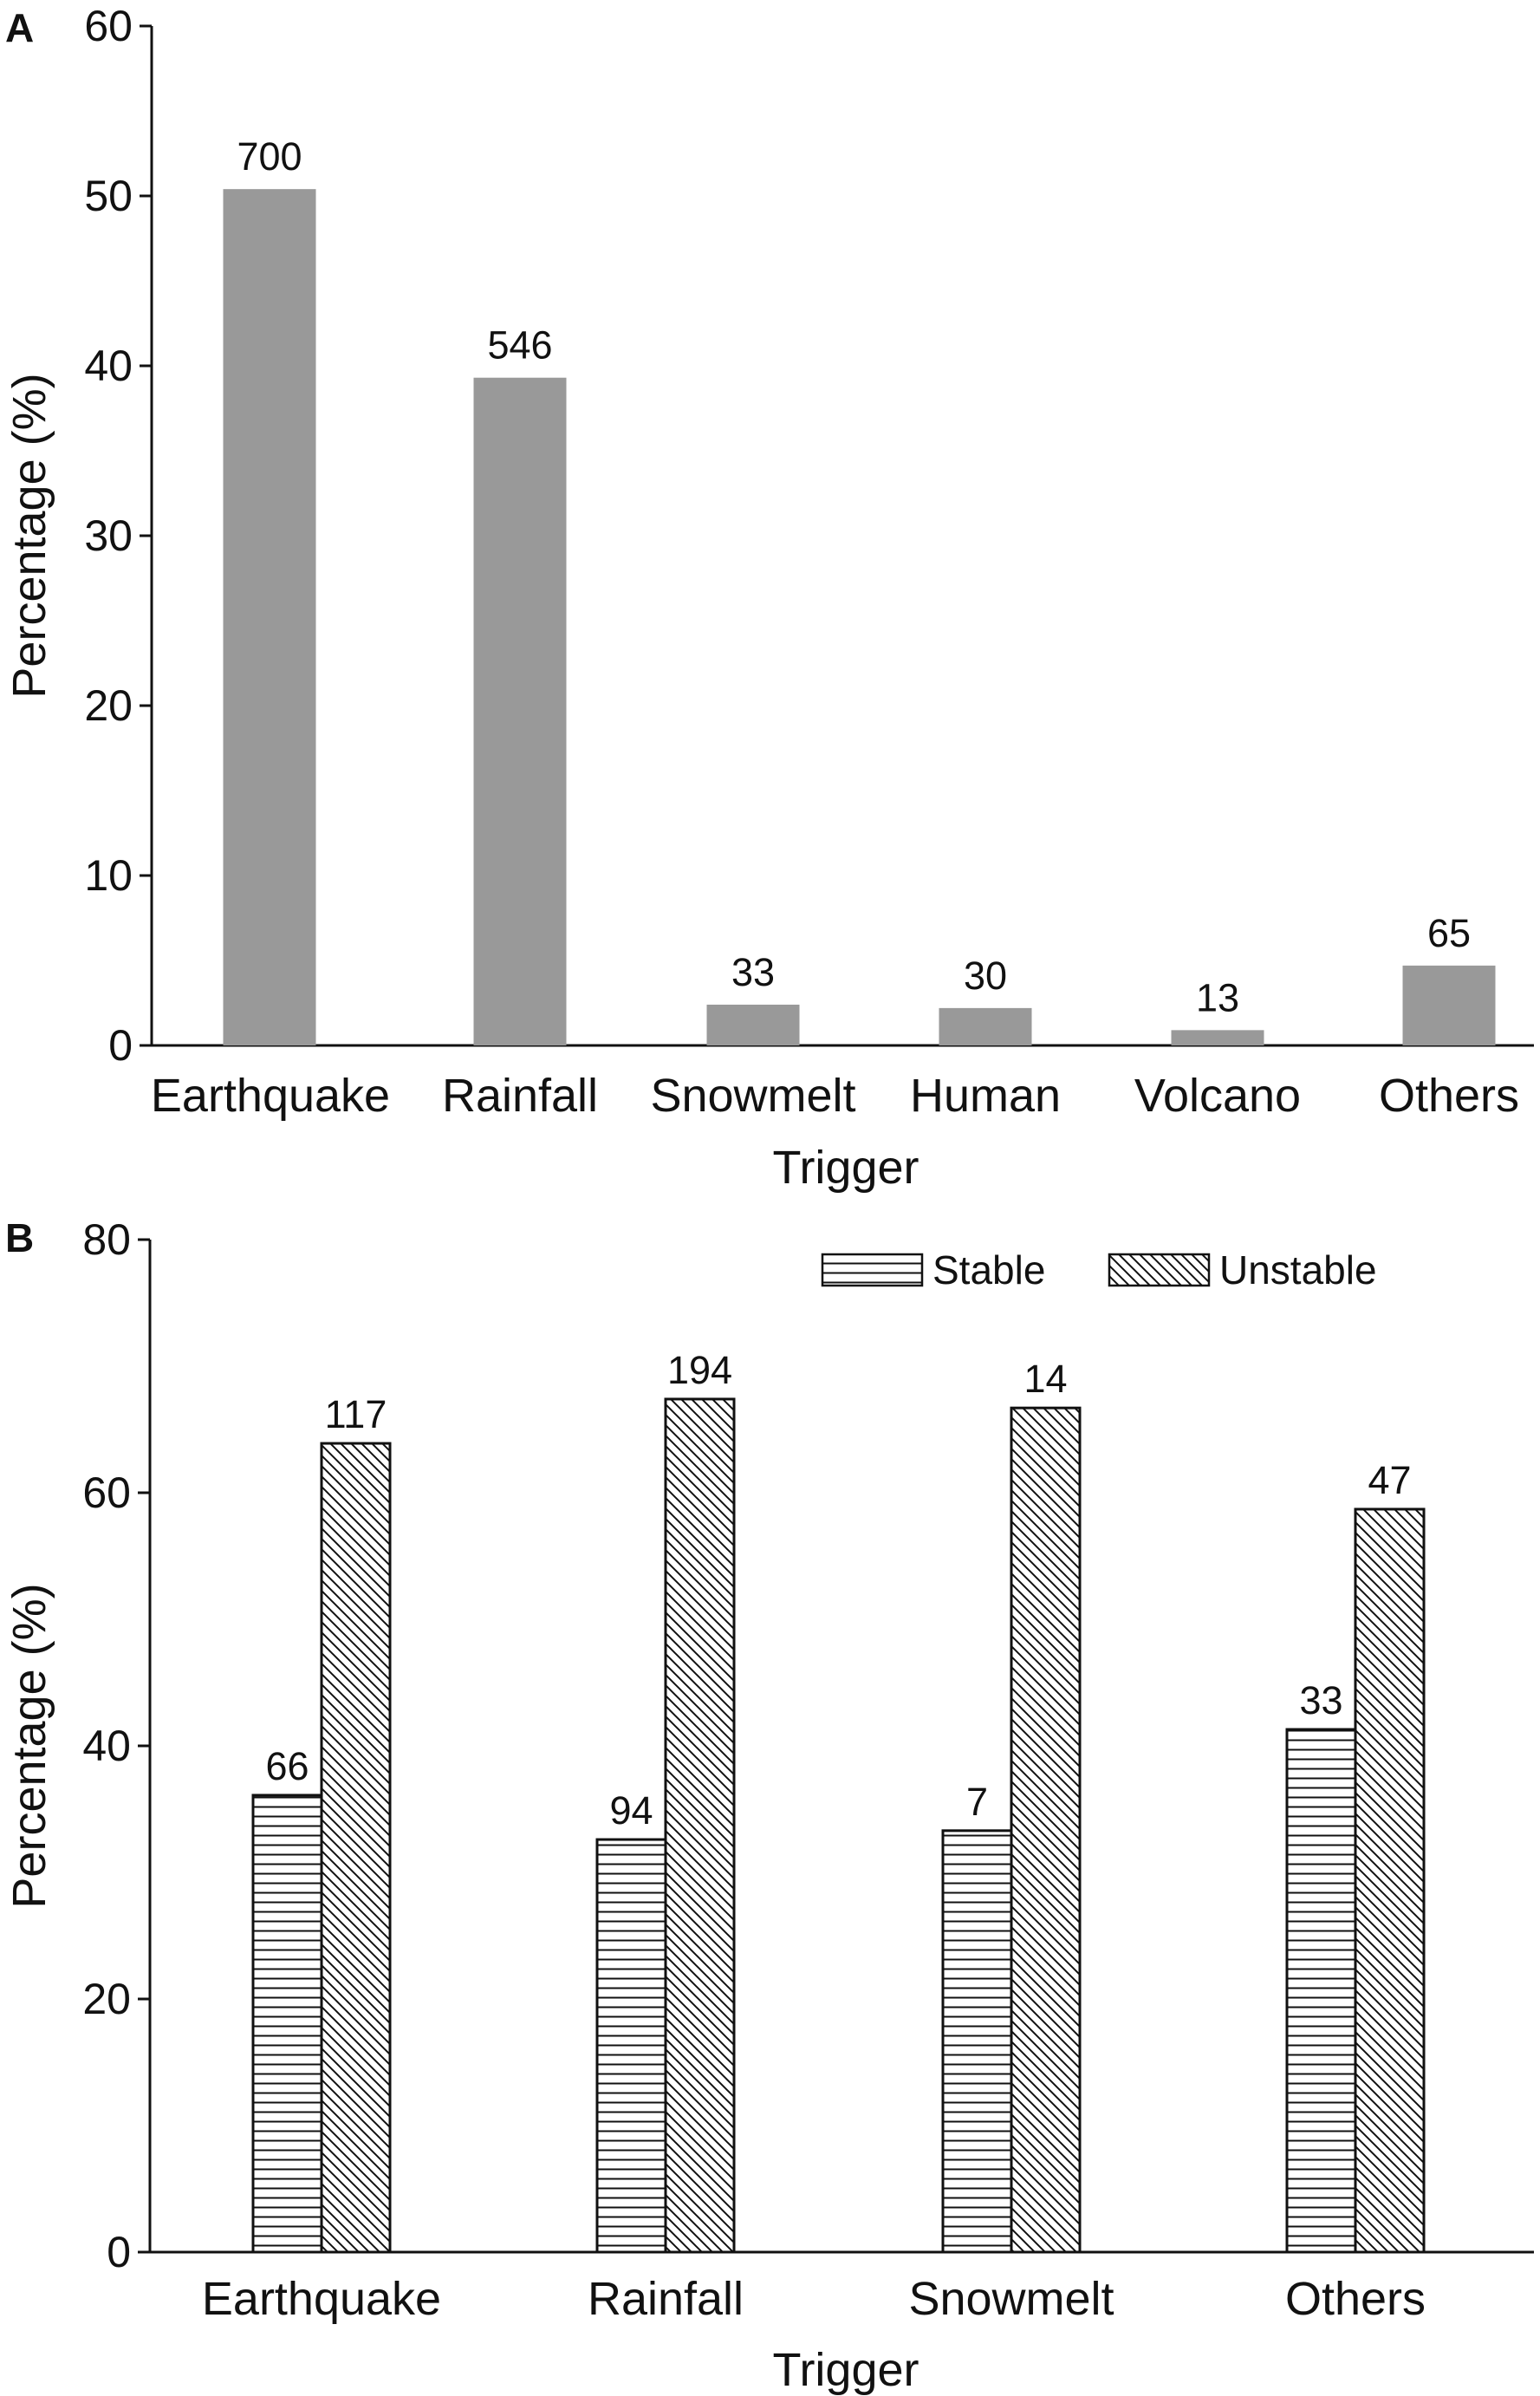  I want to click on legend-swatch-unstable, so click(1160, 1270).